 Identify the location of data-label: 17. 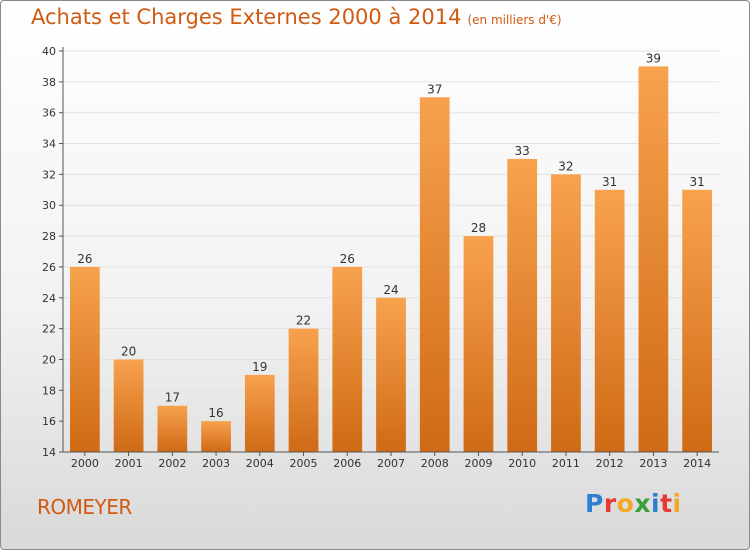
(172, 398).